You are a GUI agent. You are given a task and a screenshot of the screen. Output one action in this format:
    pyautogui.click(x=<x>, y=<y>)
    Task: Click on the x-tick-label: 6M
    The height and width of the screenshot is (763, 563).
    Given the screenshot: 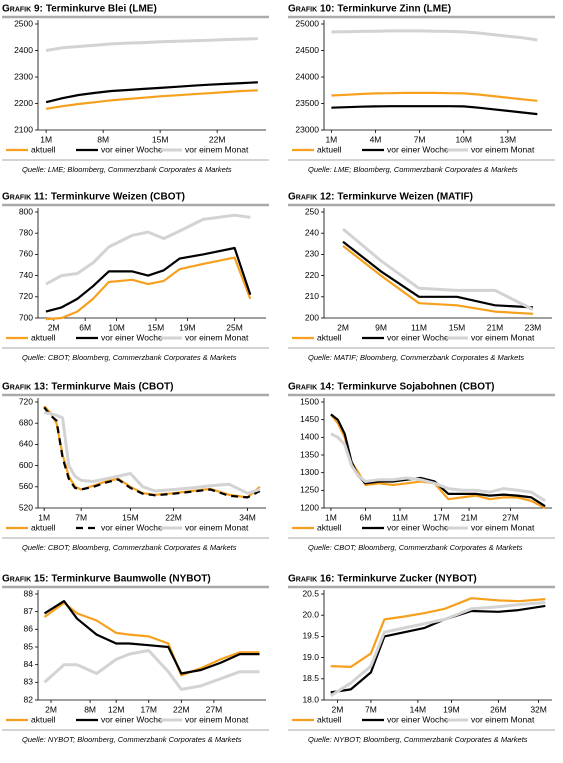 What is the action you would take?
    pyautogui.click(x=85, y=327)
    